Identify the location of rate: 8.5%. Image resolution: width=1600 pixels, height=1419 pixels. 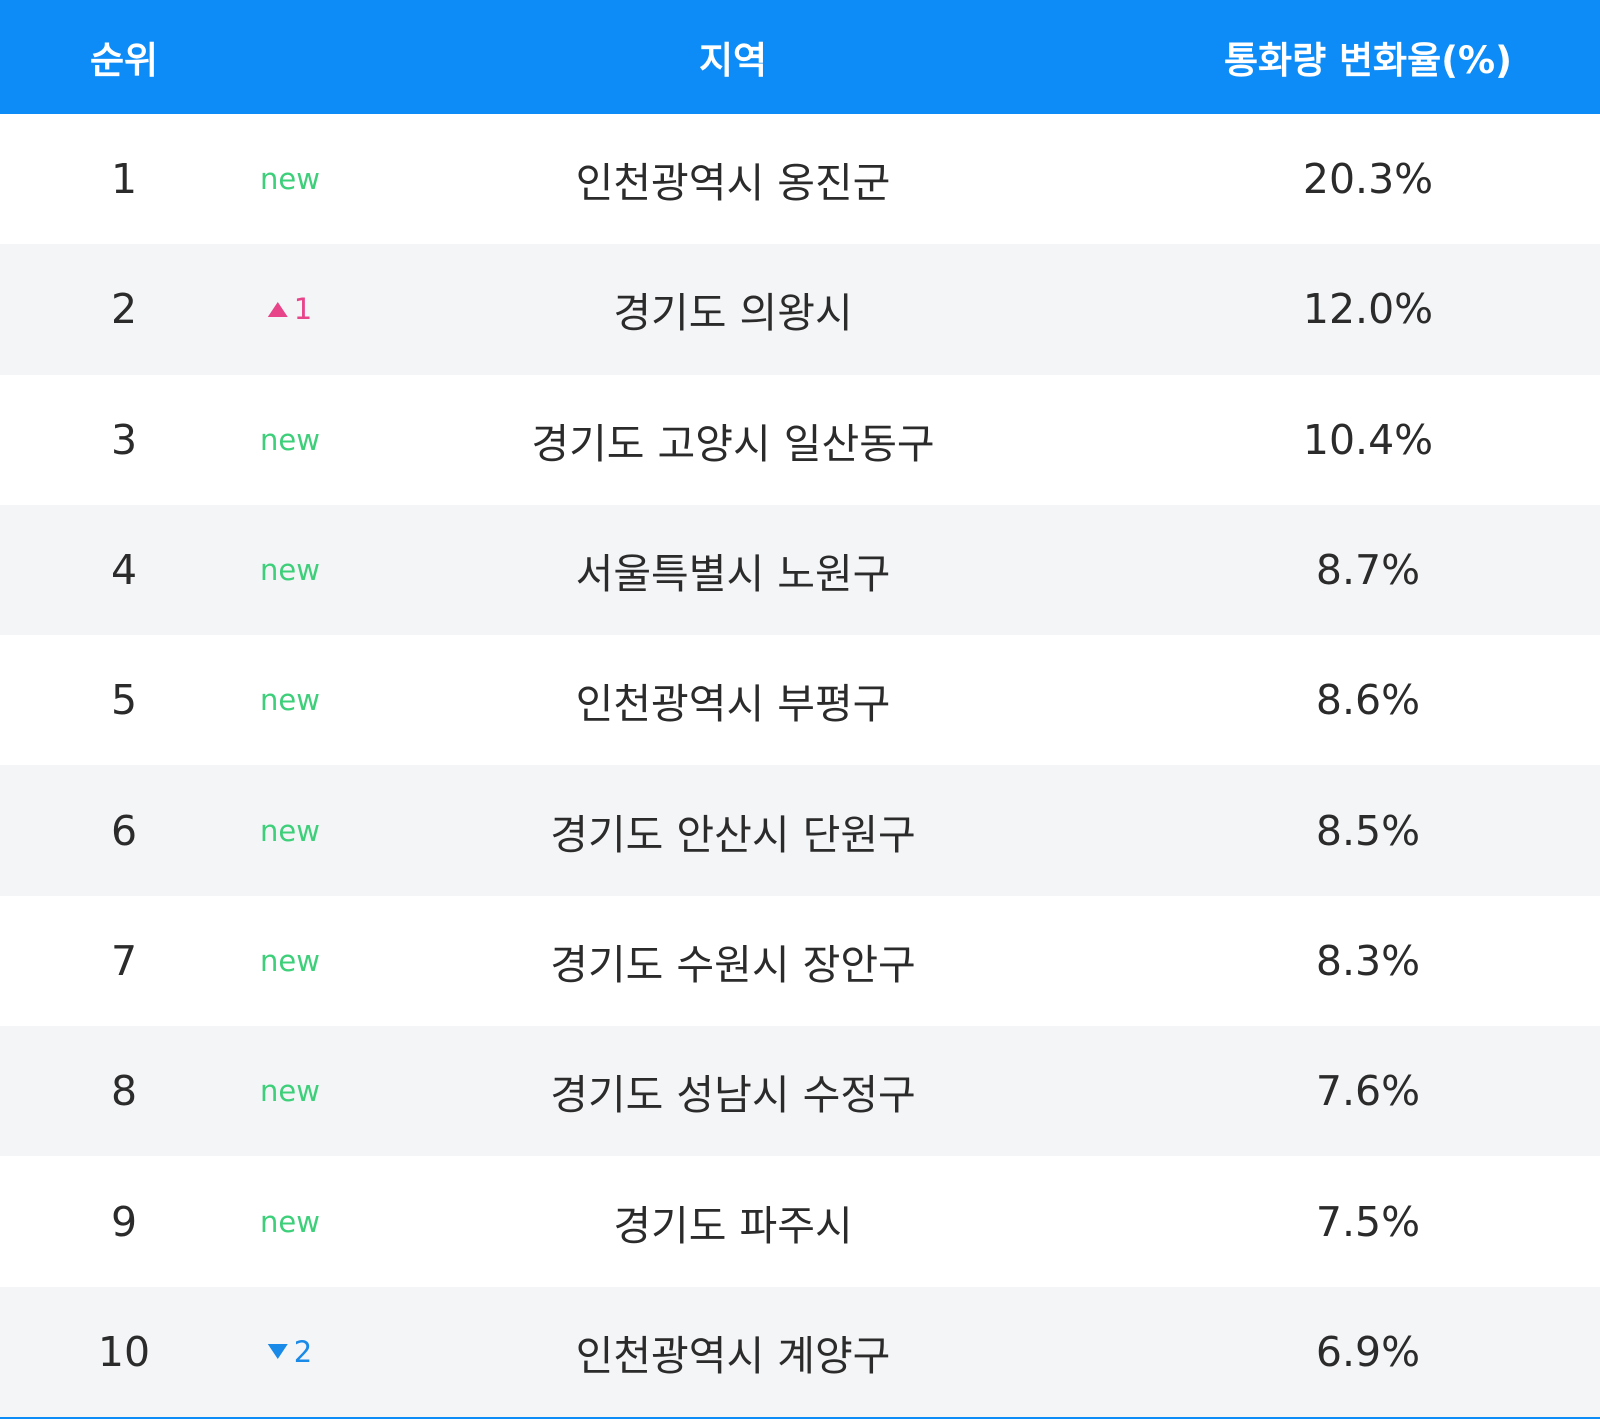
(1368, 830).